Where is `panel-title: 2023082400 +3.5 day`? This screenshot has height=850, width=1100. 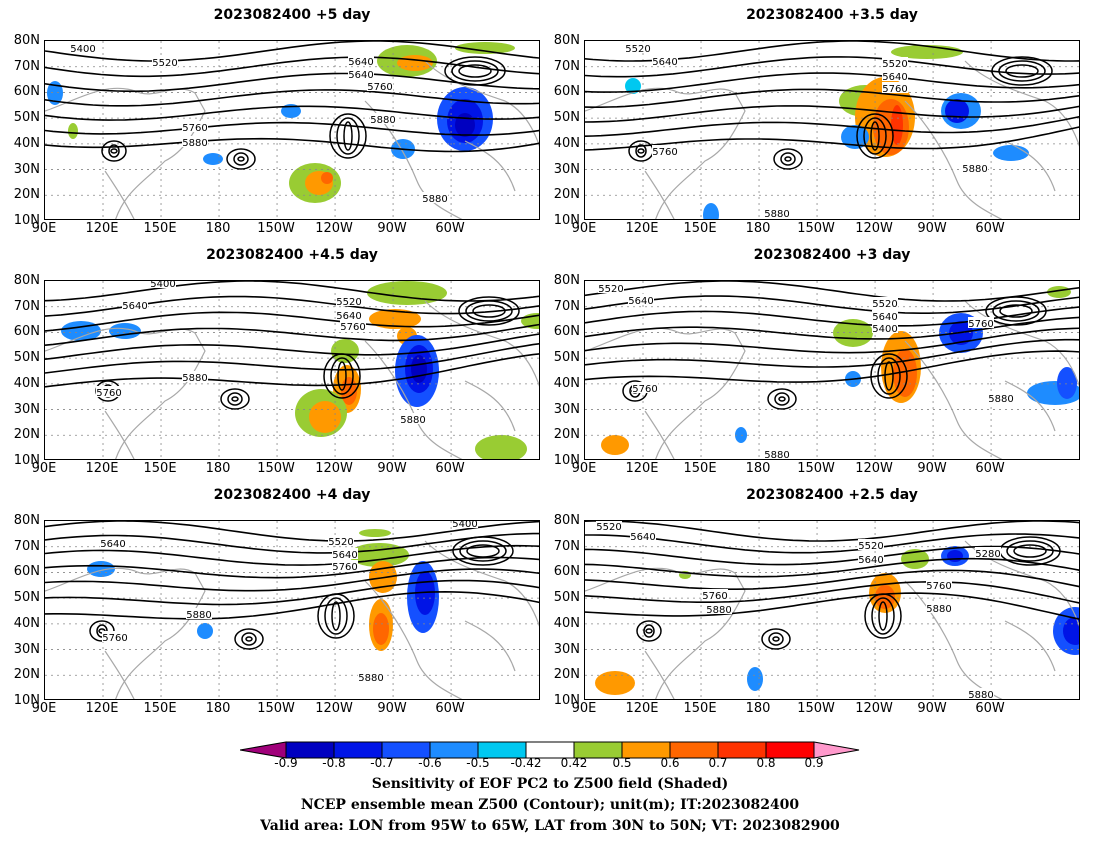 panel-title: 2023082400 +3.5 day is located at coordinates (832, 15).